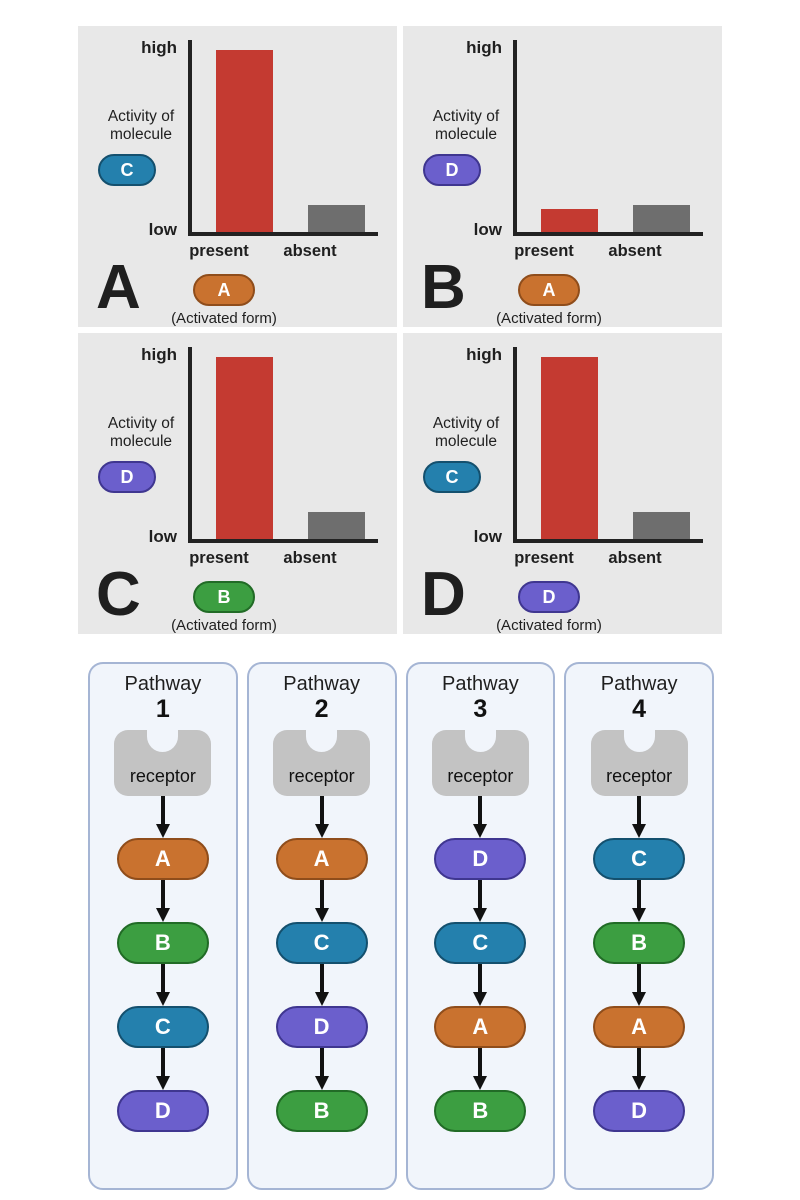 This screenshot has width=800, height=1200. What do you see at coordinates (127, 477) in the screenshot?
I see `measured-molecule-pill: D` at bounding box center [127, 477].